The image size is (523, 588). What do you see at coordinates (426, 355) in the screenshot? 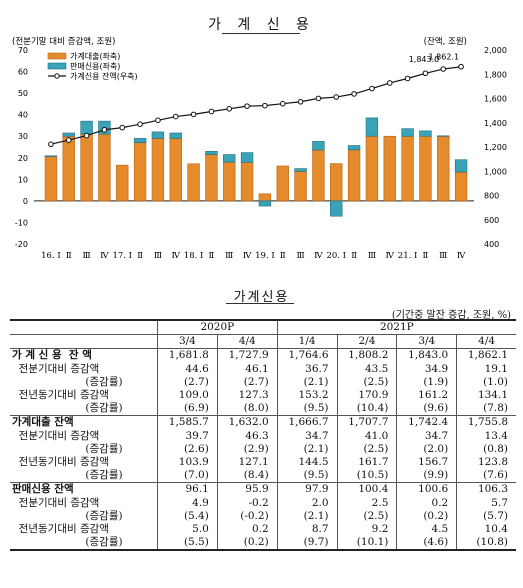
I see `cell-value: 1,843.0` at bounding box center [426, 355].